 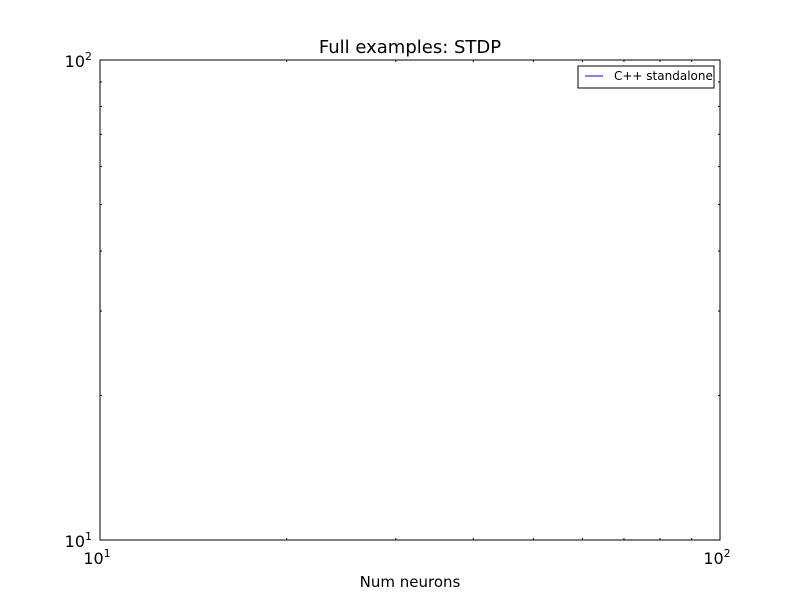 I want to click on legend-box, so click(x=646, y=77).